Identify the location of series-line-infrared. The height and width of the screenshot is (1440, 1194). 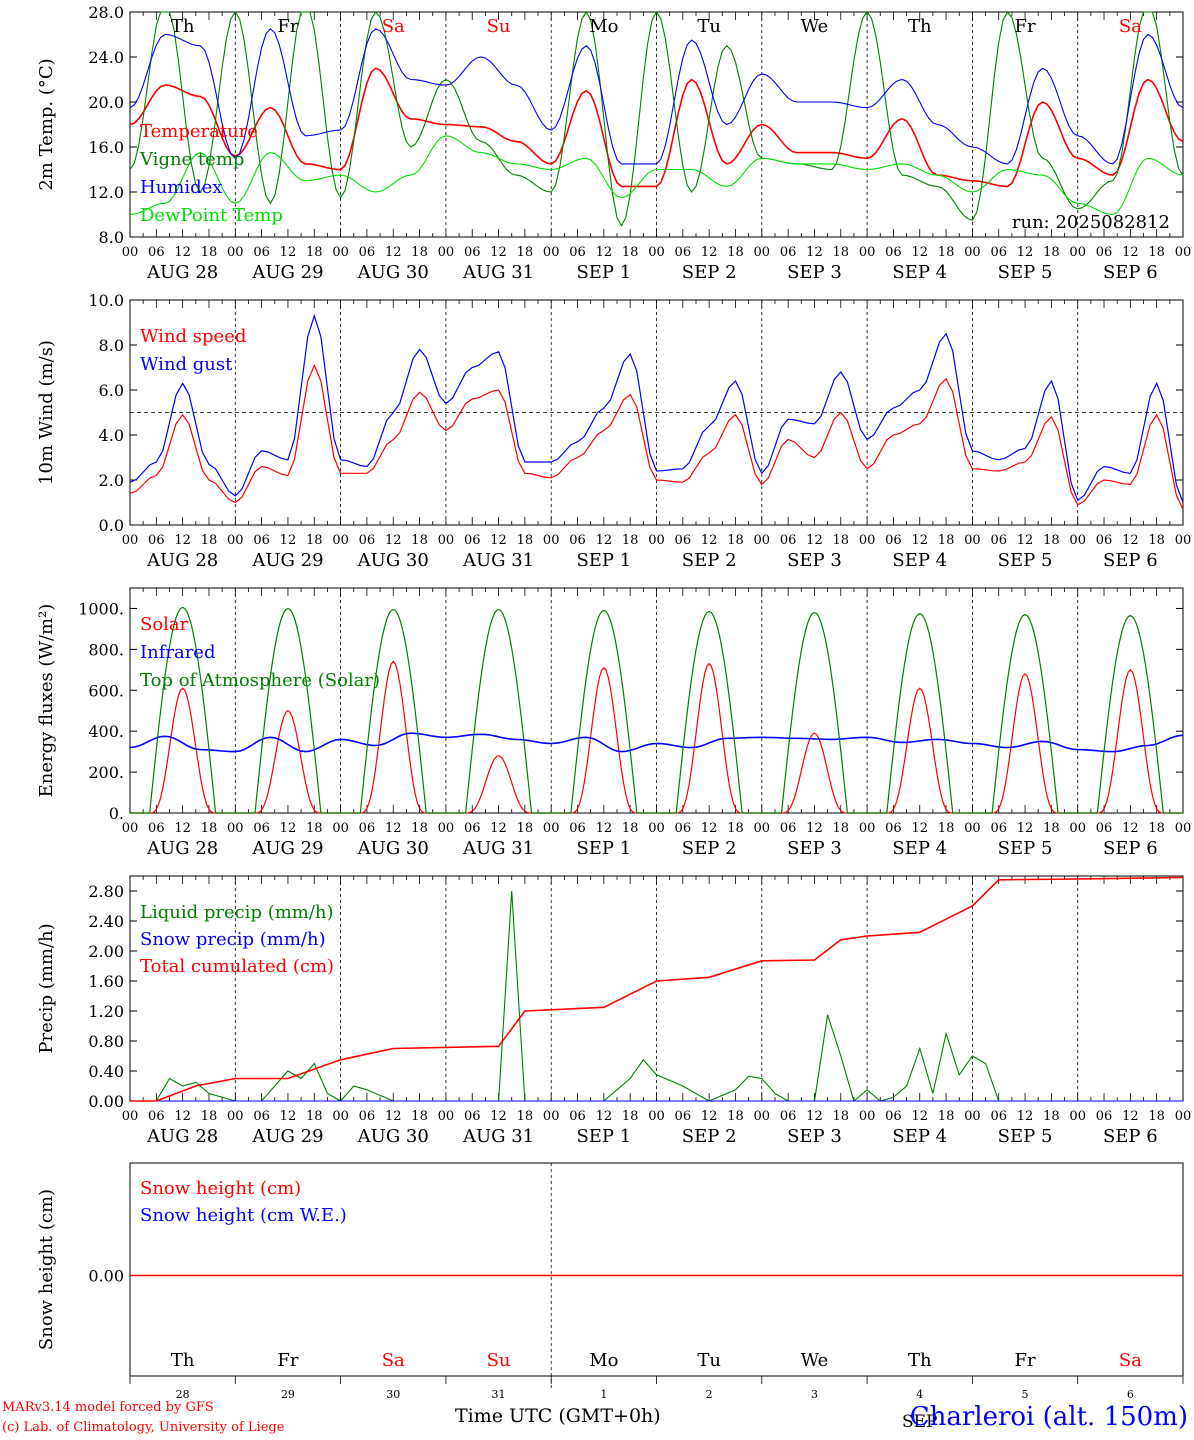
(656, 742).